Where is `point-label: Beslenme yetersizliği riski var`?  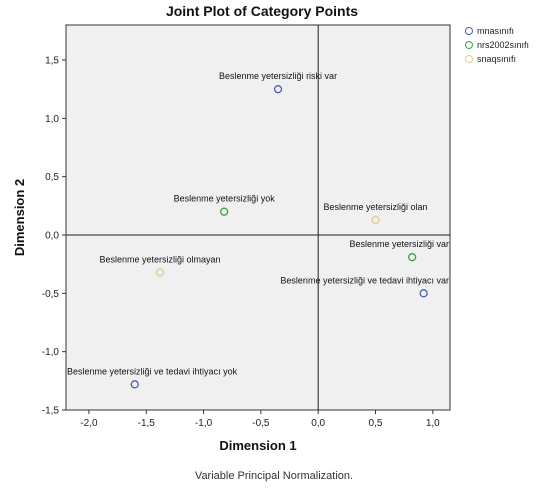 point-label: Beslenme yetersizliği riski var is located at coordinates (278, 76).